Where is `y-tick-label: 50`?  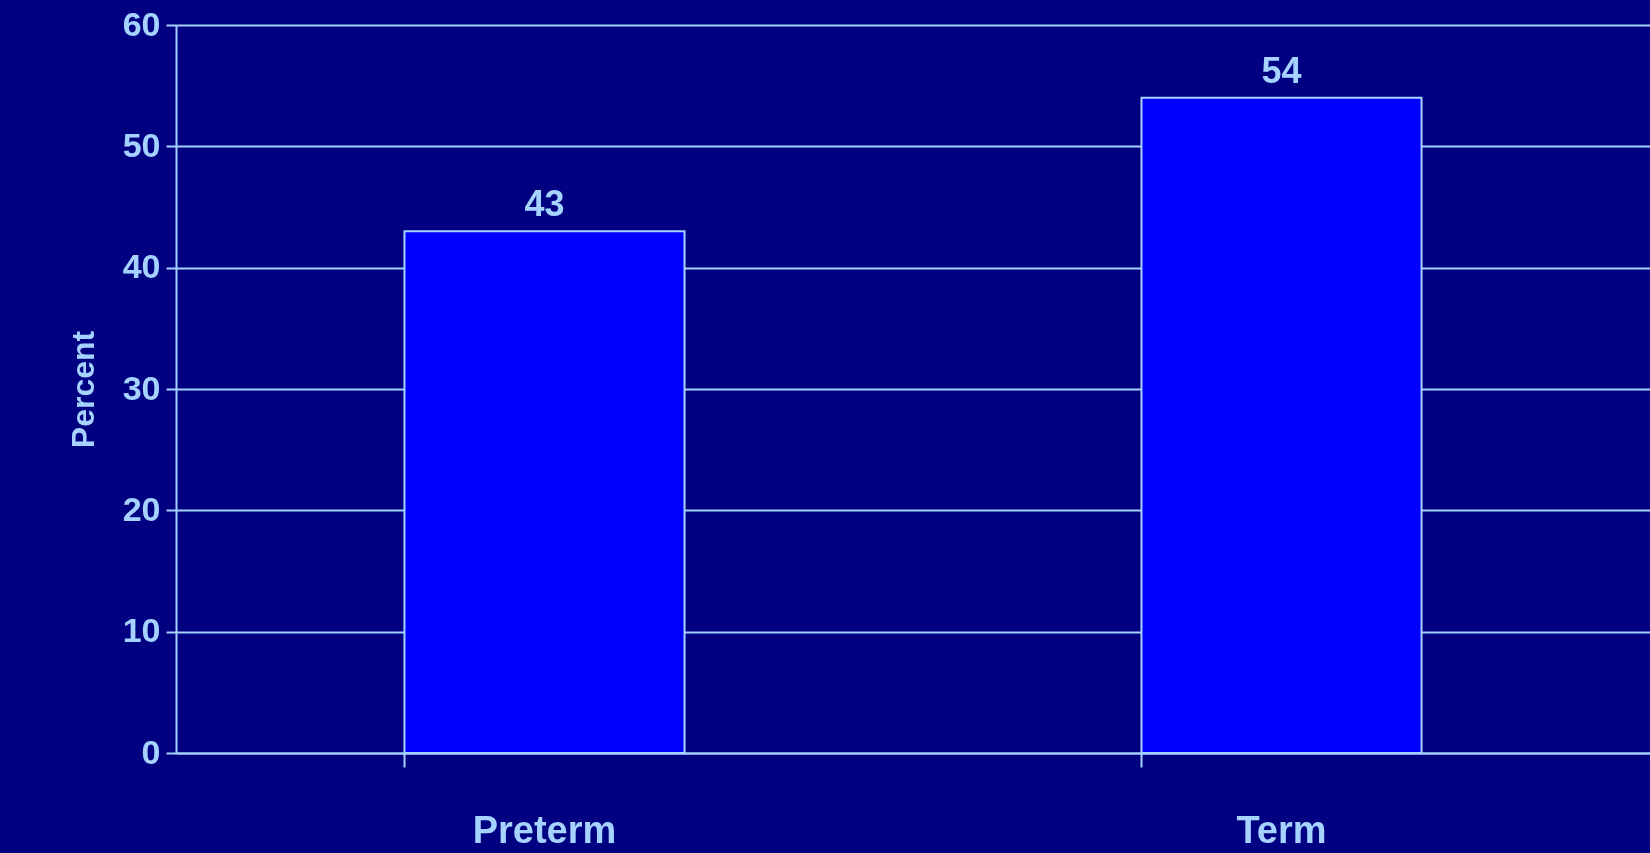 y-tick-label: 50 is located at coordinates (141, 144).